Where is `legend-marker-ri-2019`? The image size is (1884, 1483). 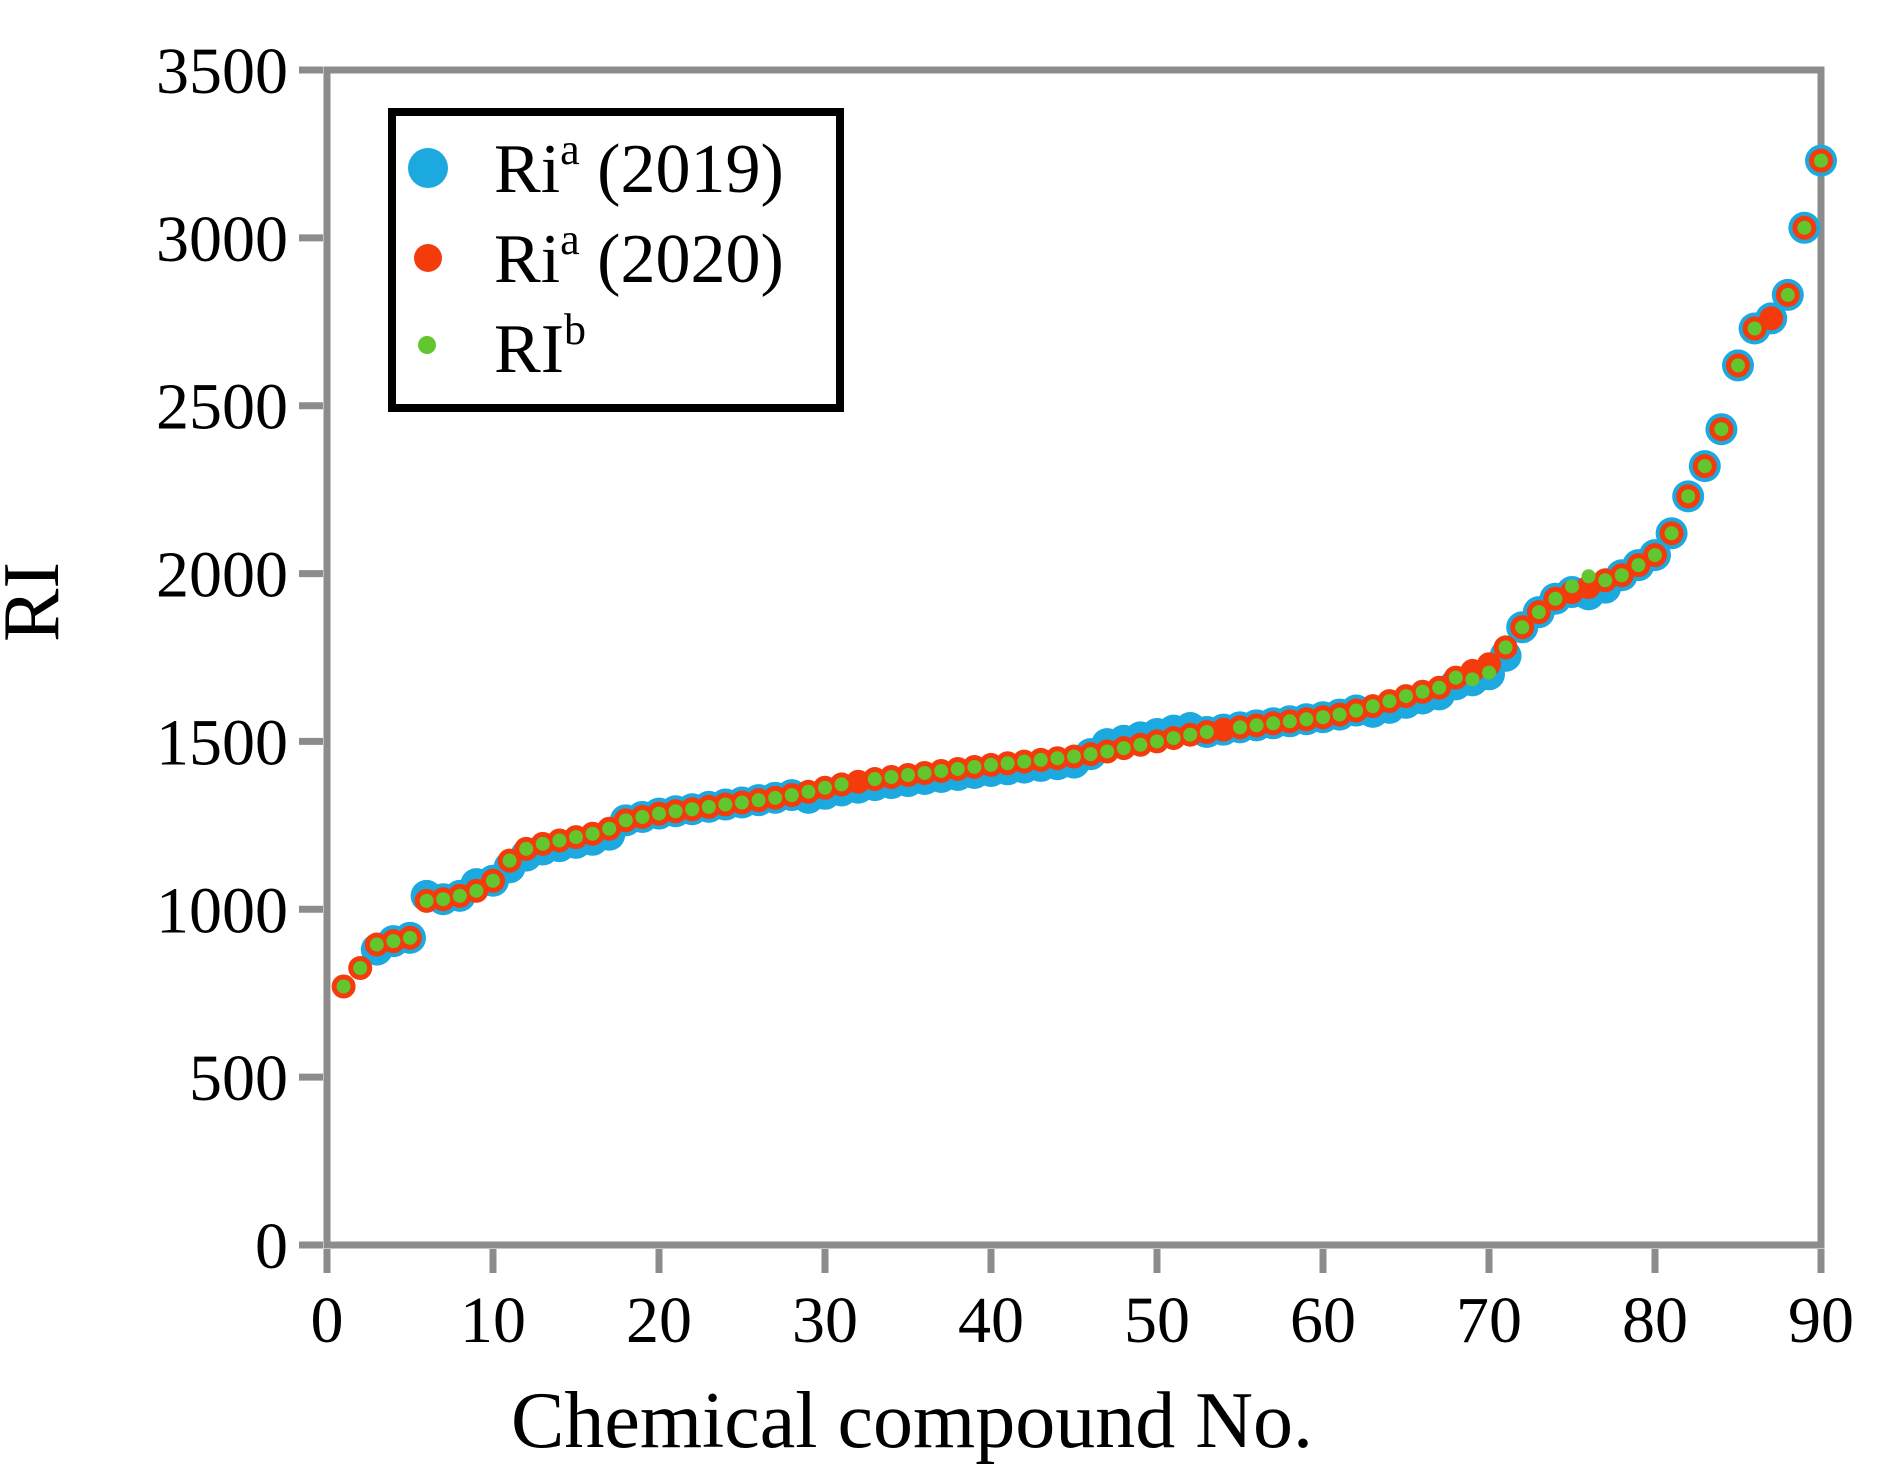 legend-marker-ri-2019 is located at coordinates (428, 168).